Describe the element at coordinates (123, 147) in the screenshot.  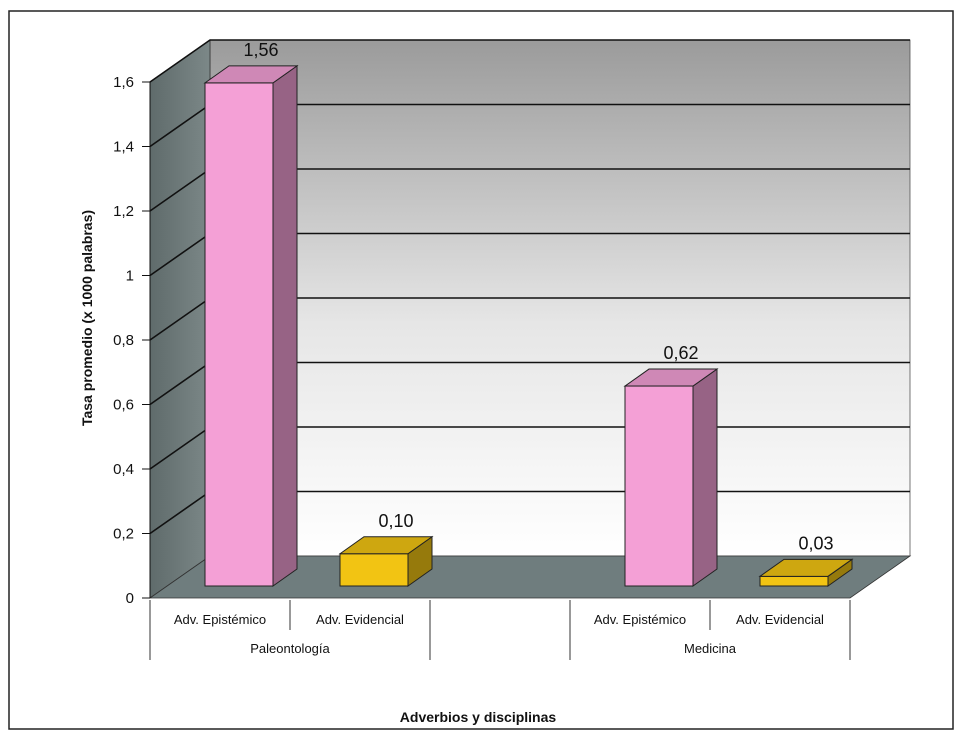
I see `y-tick-label: 1,4` at that location.